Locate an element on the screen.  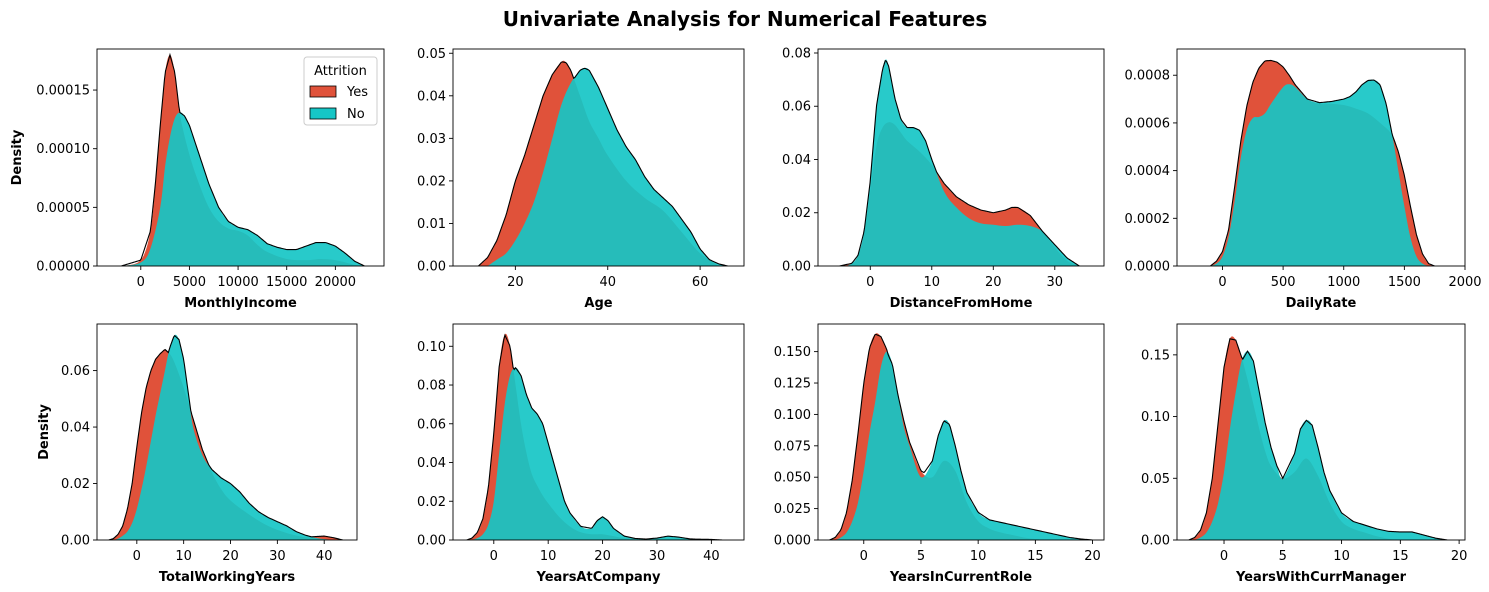
legend-label-yes: Yes is located at coordinates (357, 92).